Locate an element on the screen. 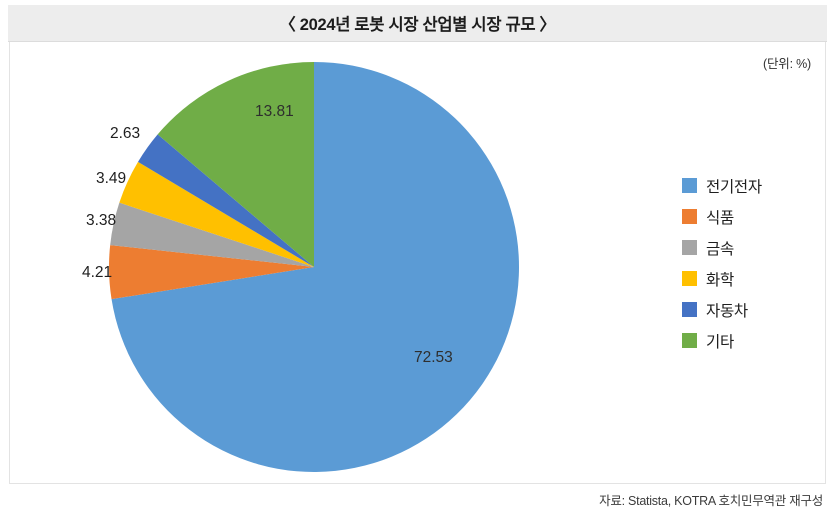 The height and width of the screenshot is (514, 835). pie-slice-value-label: 13.81 is located at coordinates (274, 111).